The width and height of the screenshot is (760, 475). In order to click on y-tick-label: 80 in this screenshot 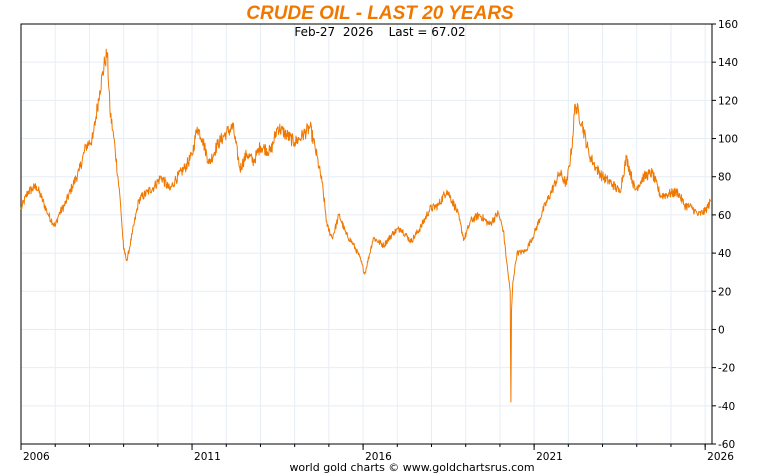, I will do `click(724, 178)`.